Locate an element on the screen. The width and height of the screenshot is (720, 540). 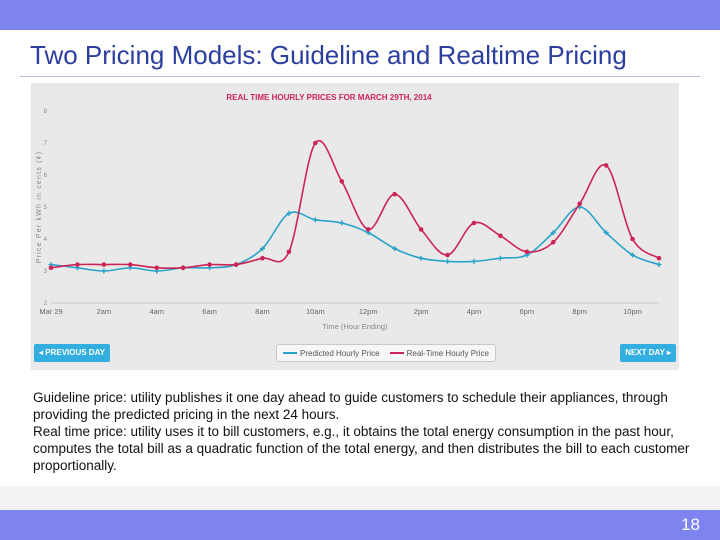
x-tick-label: 4pm is located at coordinates (474, 311).